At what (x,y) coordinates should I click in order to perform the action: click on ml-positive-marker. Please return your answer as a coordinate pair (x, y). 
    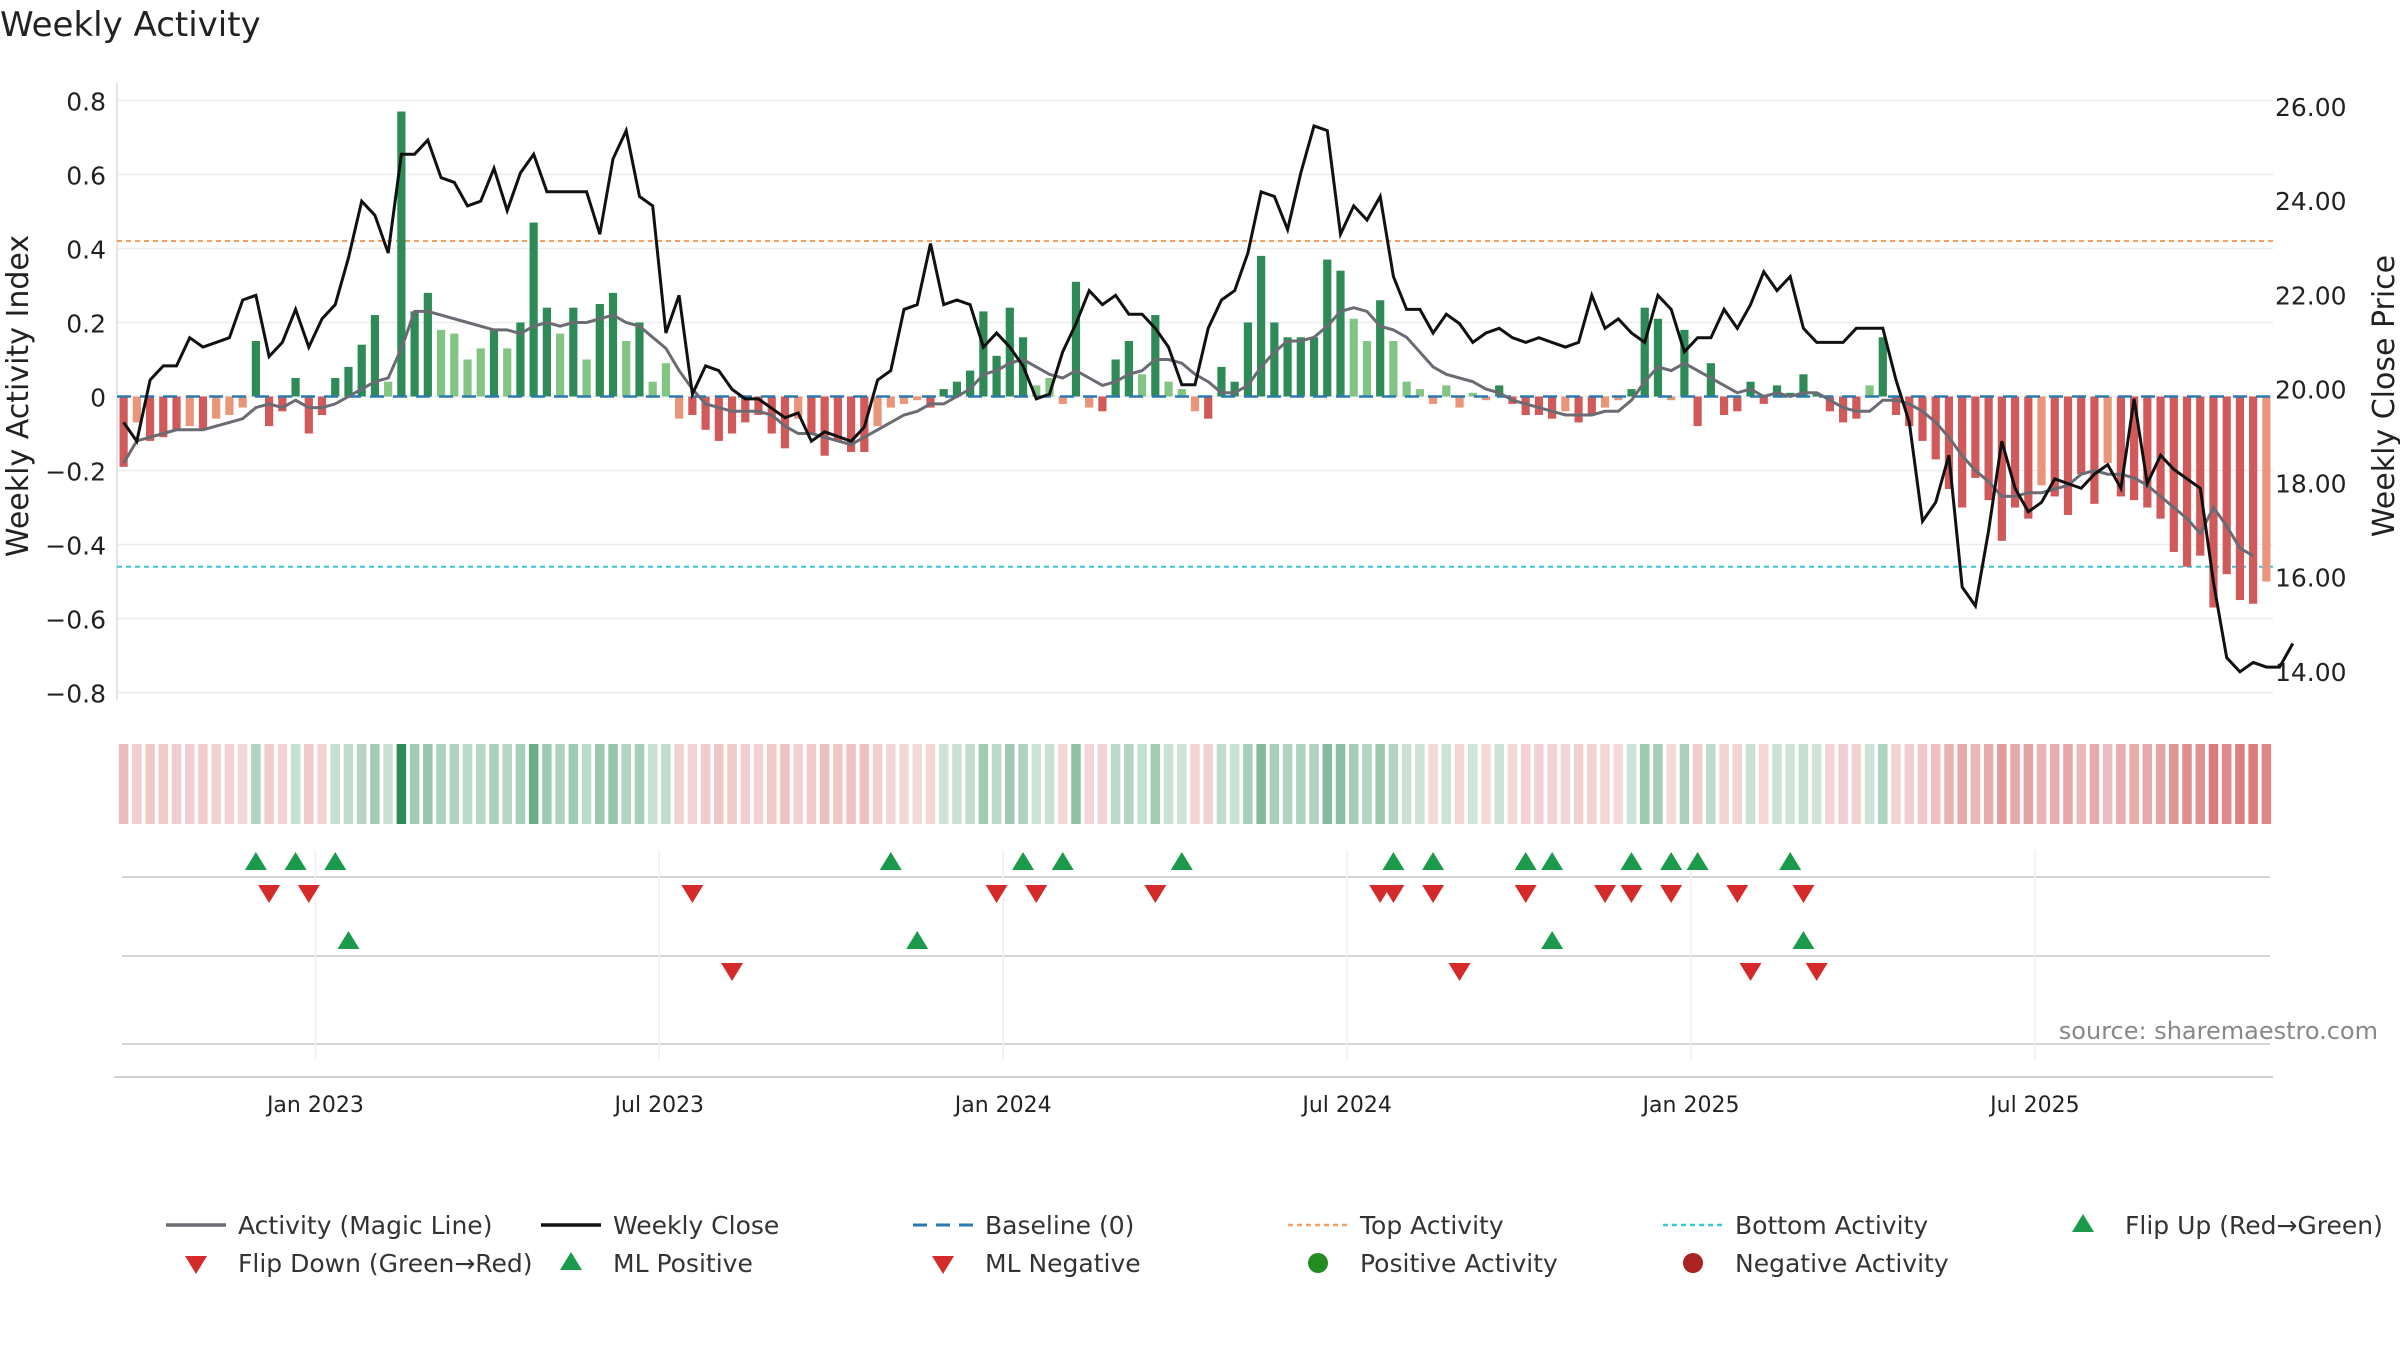
    Looking at the image, I should click on (348, 940).